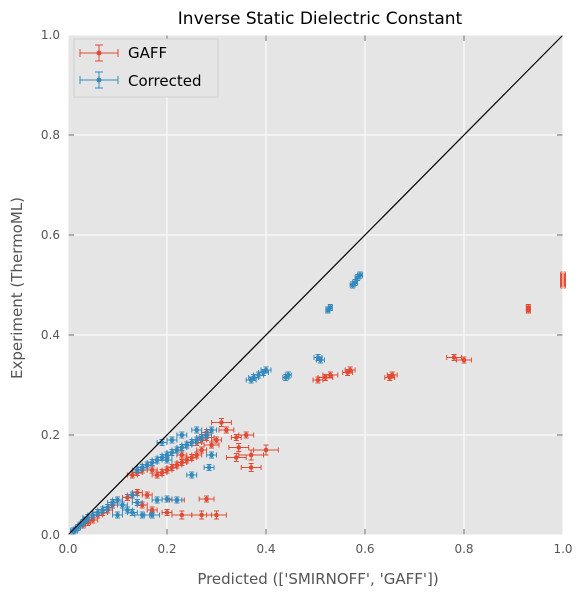 The width and height of the screenshot is (583, 595). What do you see at coordinates (320, 19) in the screenshot?
I see `chart-title: Inverse Static Dielectric Constant` at bounding box center [320, 19].